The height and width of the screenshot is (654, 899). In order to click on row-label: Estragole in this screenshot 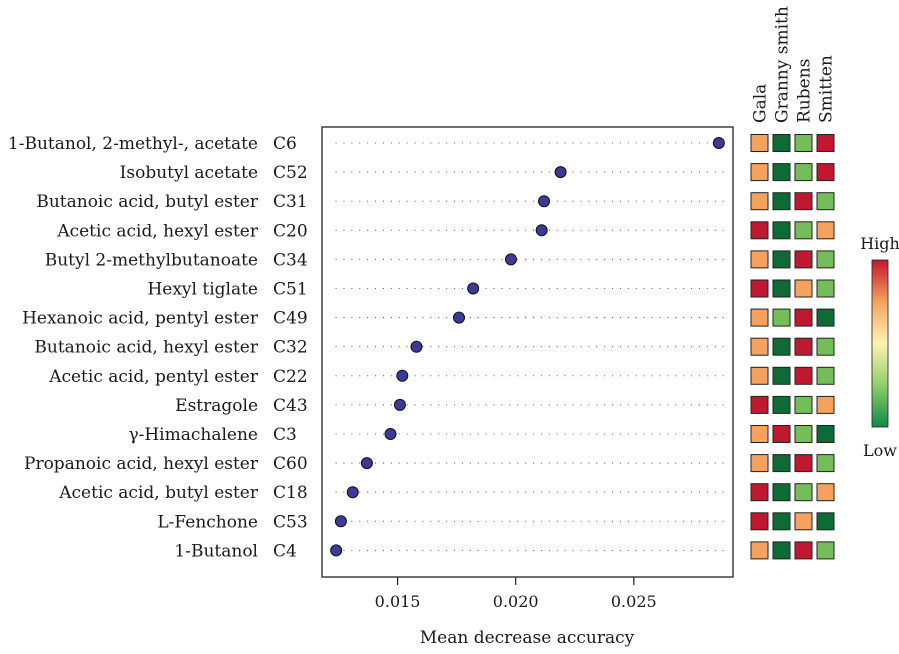, I will do `click(216, 406)`.